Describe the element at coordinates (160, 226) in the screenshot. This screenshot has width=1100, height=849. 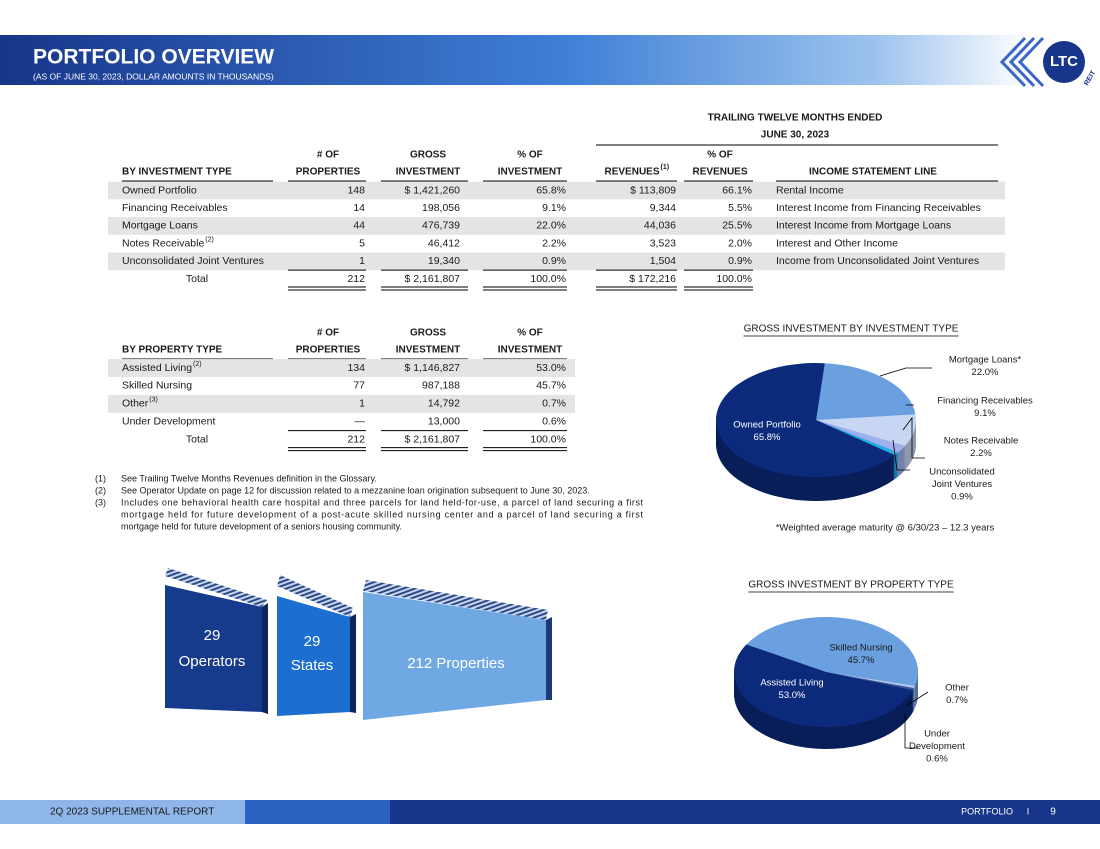
I see `row-label: Mortgage Loans` at that location.